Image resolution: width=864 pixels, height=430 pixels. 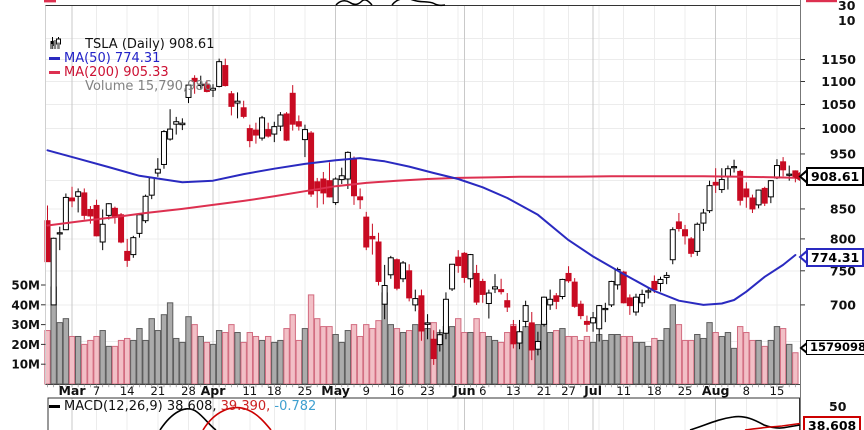 What do you see at coordinates (772, 426) in the screenshot?
I see `macd-signal-fragment` at bounding box center [772, 426].